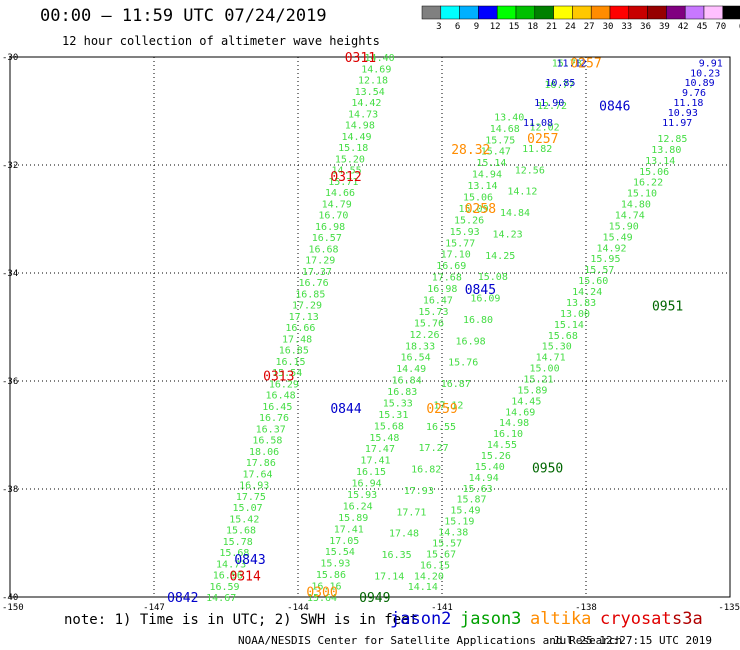  I want to click on wave-height-value: 15.18, so click(353, 148).